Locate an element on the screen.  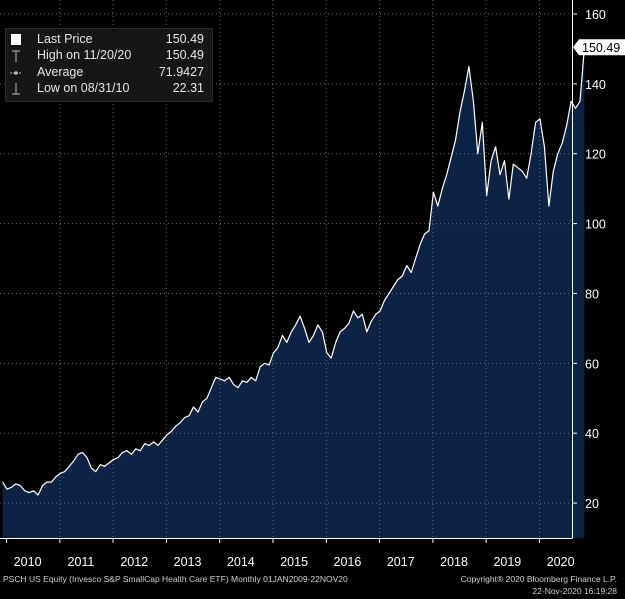
x-tick-label-2013: 2013 is located at coordinates (188, 562).